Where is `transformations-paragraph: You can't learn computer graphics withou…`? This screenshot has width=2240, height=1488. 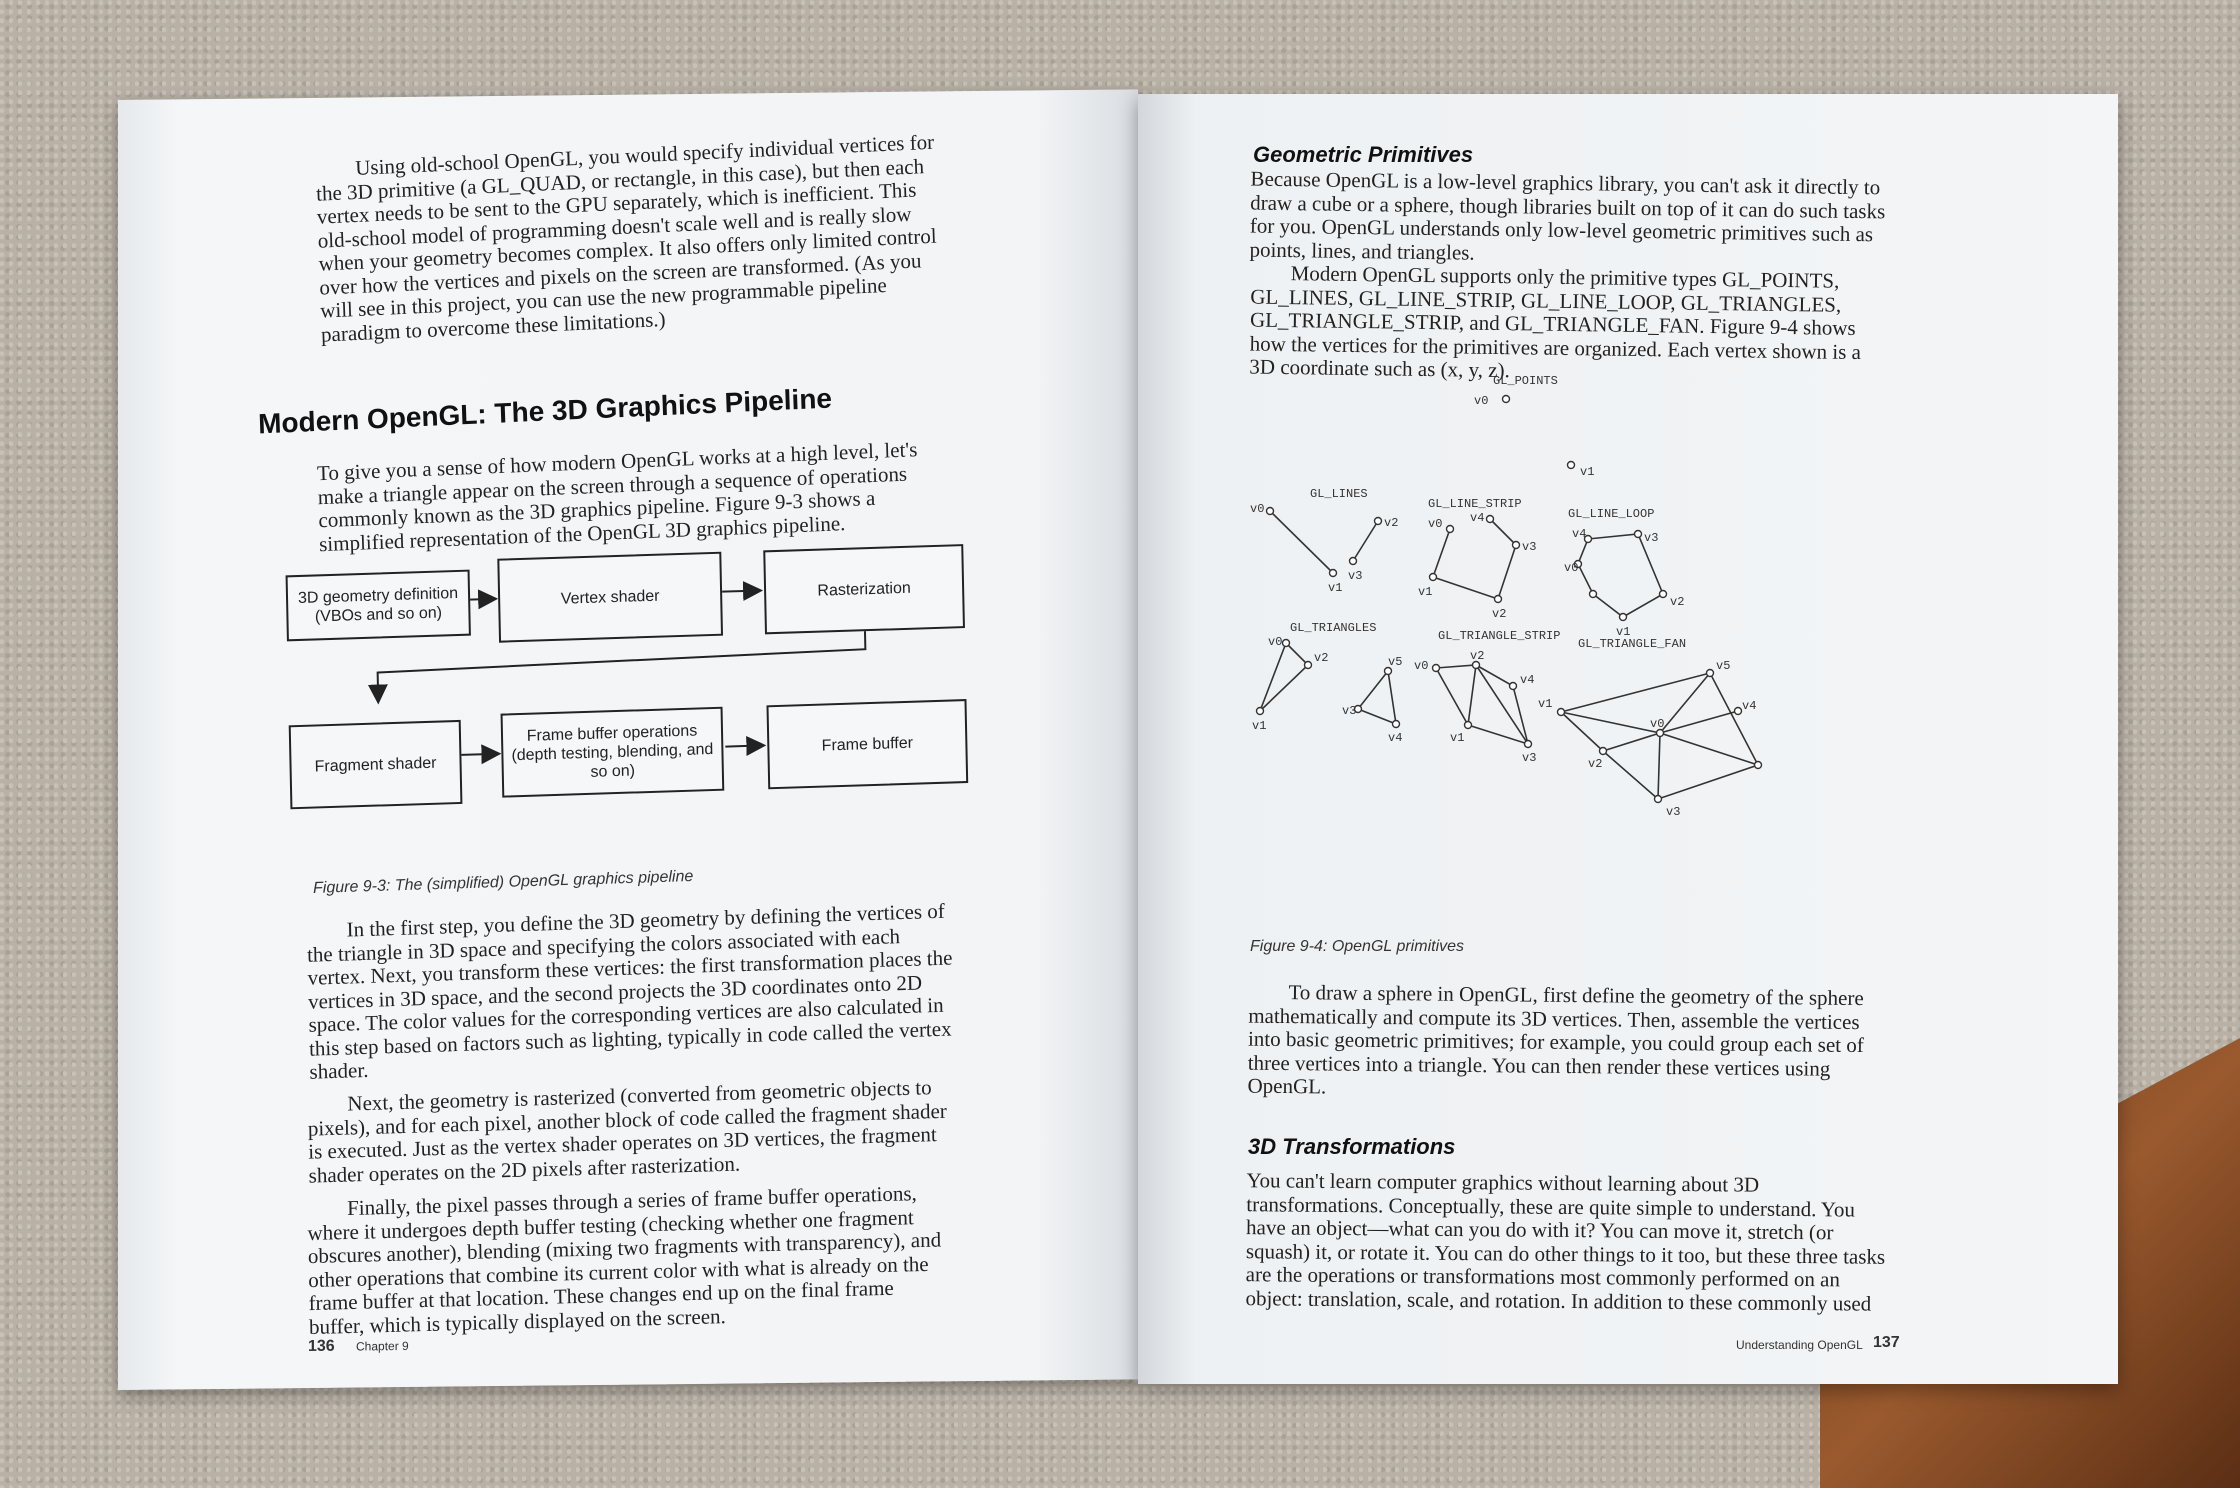 transformations-paragraph: You can't learn computer graphics withou… is located at coordinates (1565, 1242).